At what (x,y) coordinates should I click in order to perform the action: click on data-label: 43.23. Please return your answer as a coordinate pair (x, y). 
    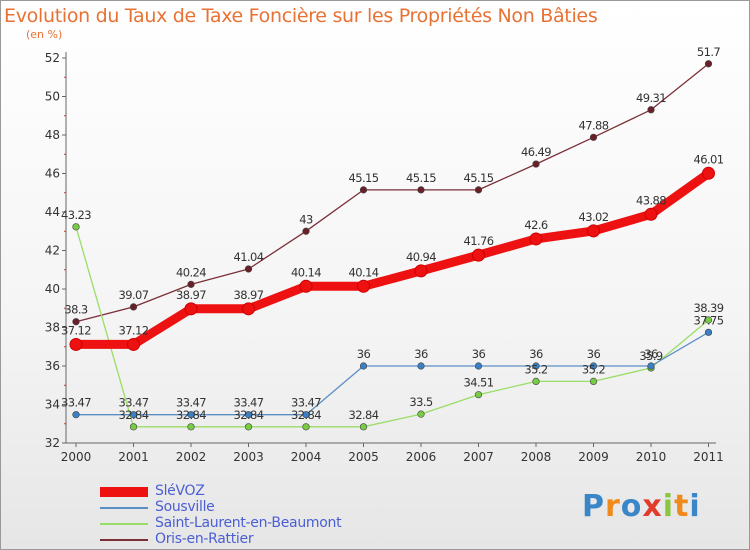
    Looking at the image, I should click on (76, 215).